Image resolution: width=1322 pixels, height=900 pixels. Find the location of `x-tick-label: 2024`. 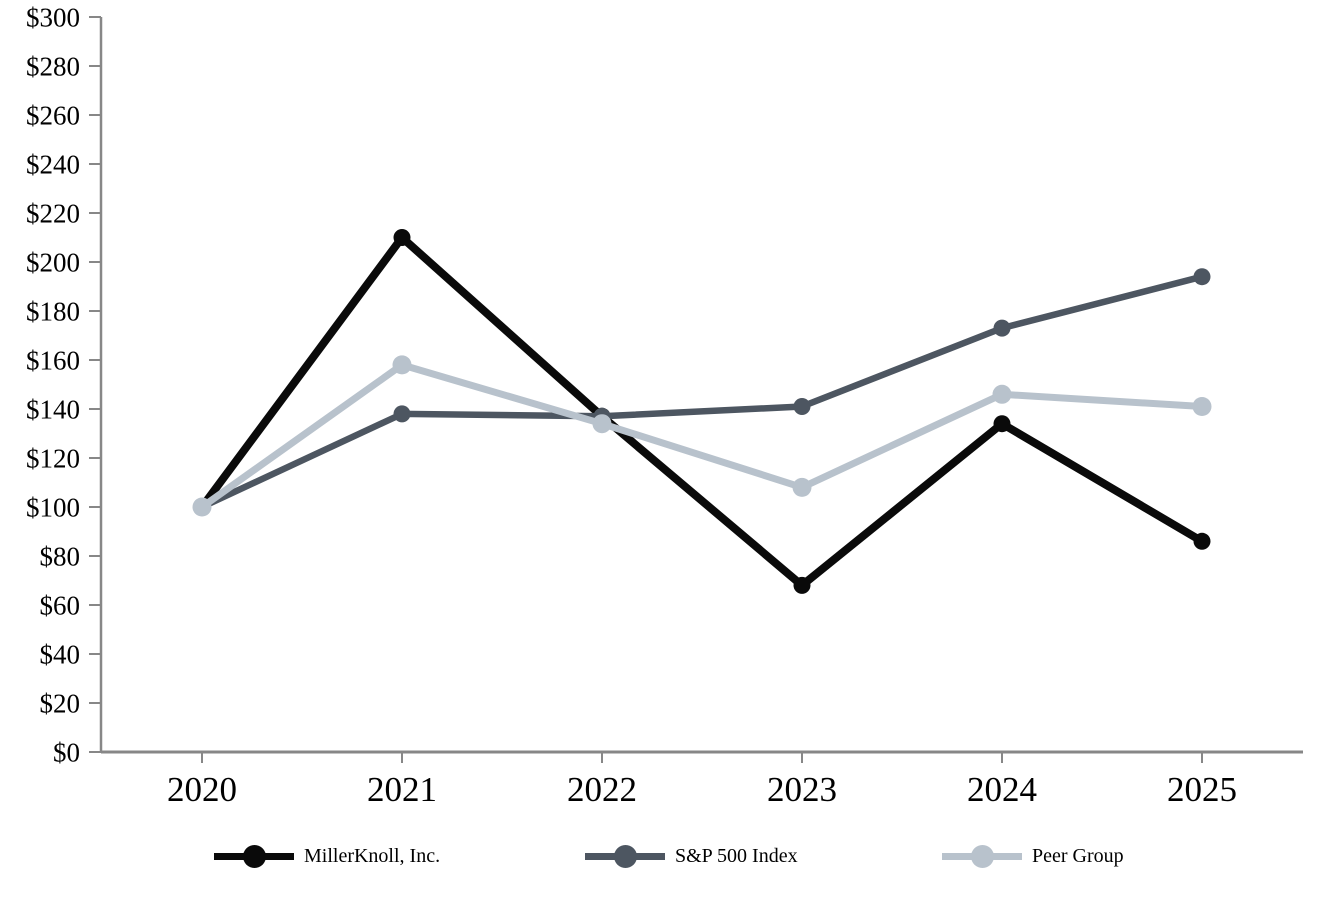

x-tick-label: 2024 is located at coordinates (1002, 789).